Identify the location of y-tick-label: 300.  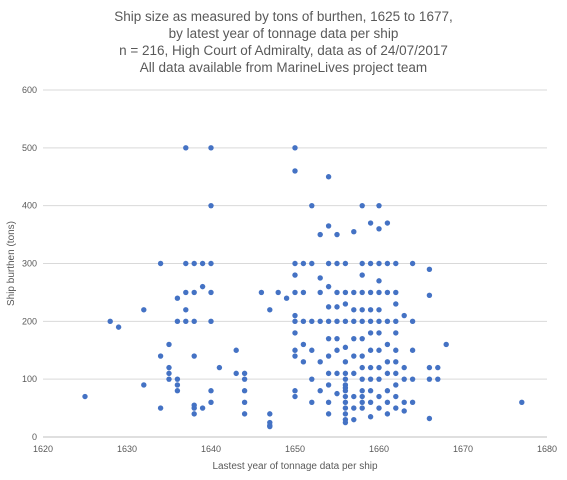
(29, 264).